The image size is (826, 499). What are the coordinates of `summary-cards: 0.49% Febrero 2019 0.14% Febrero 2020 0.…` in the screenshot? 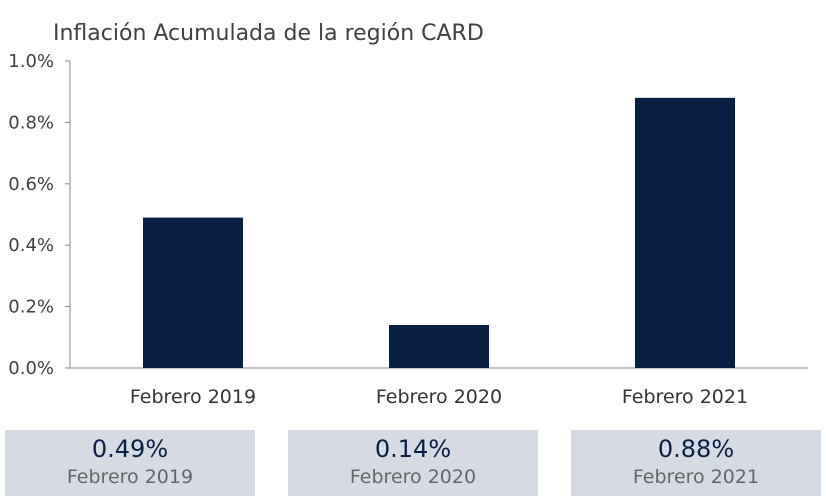 It's located at (413, 464).